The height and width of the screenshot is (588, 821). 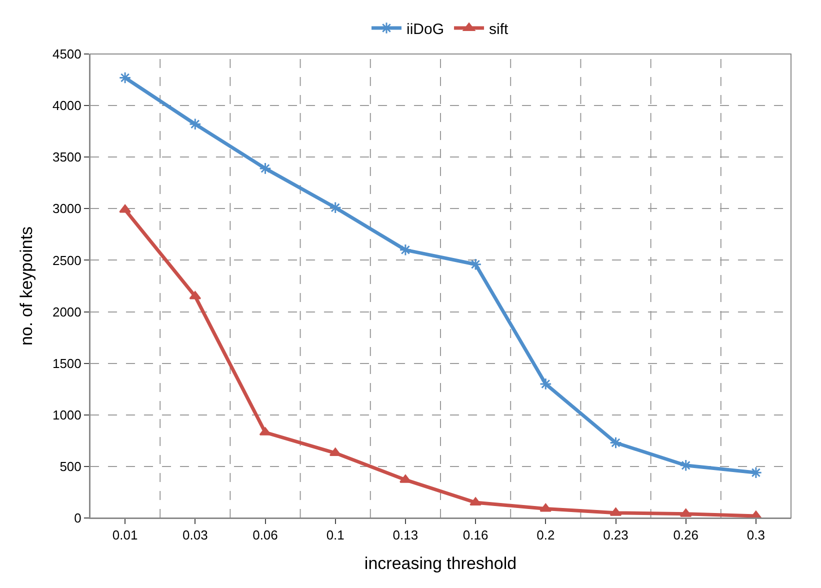 What do you see at coordinates (67, 157) in the screenshot?
I see `y-tick-label: 3500` at bounding box center [67, 157].